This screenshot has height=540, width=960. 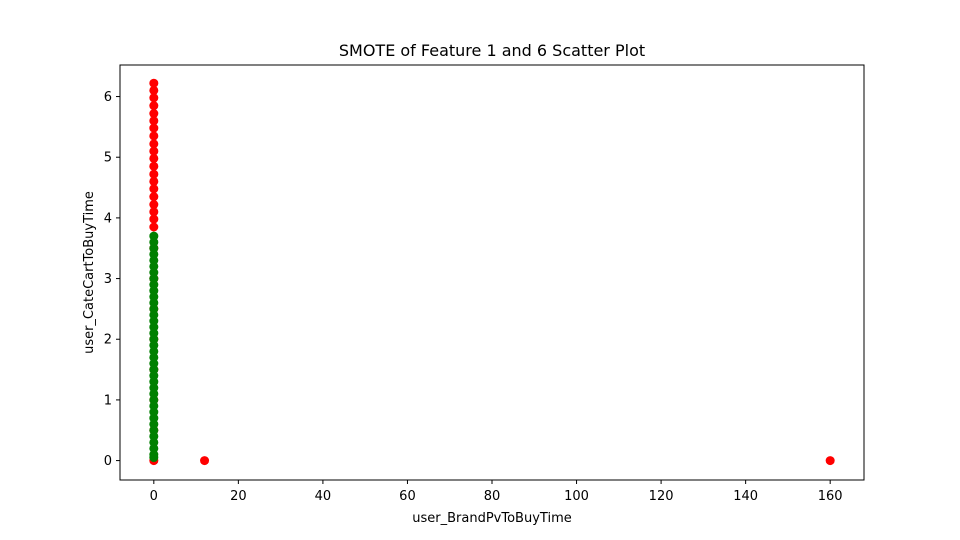 What do you see at coordinates (576, 496) in the screenshot?
I see `x-tick-label: 100` at bounding box center [576, 496].